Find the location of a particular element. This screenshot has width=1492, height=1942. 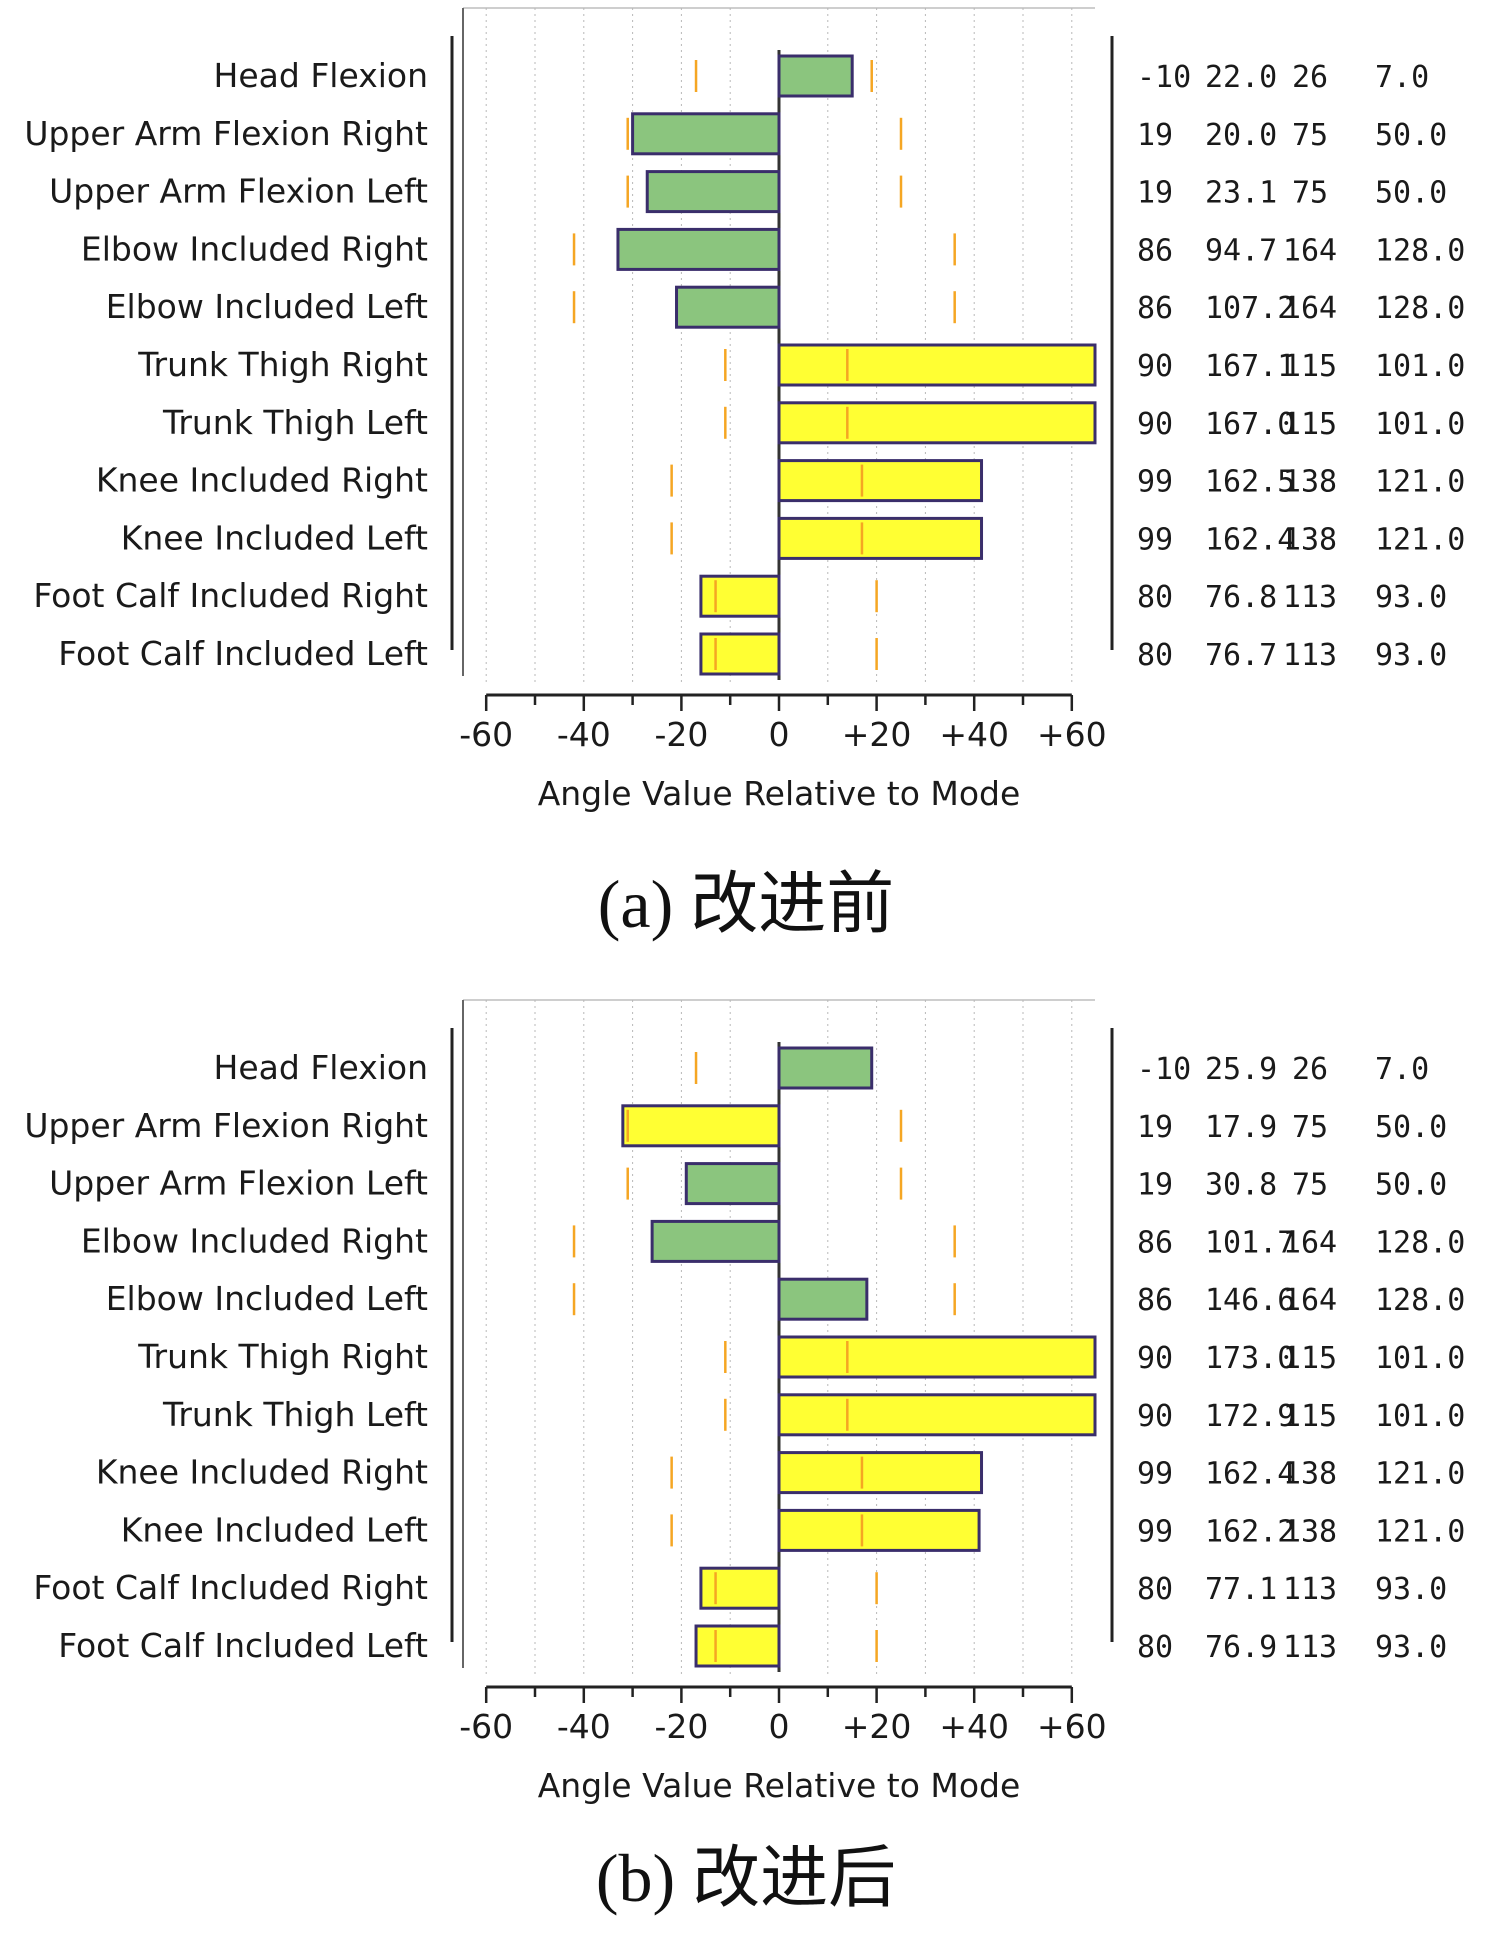

x-tick-label: -20 is located at coordinates (681, 734).